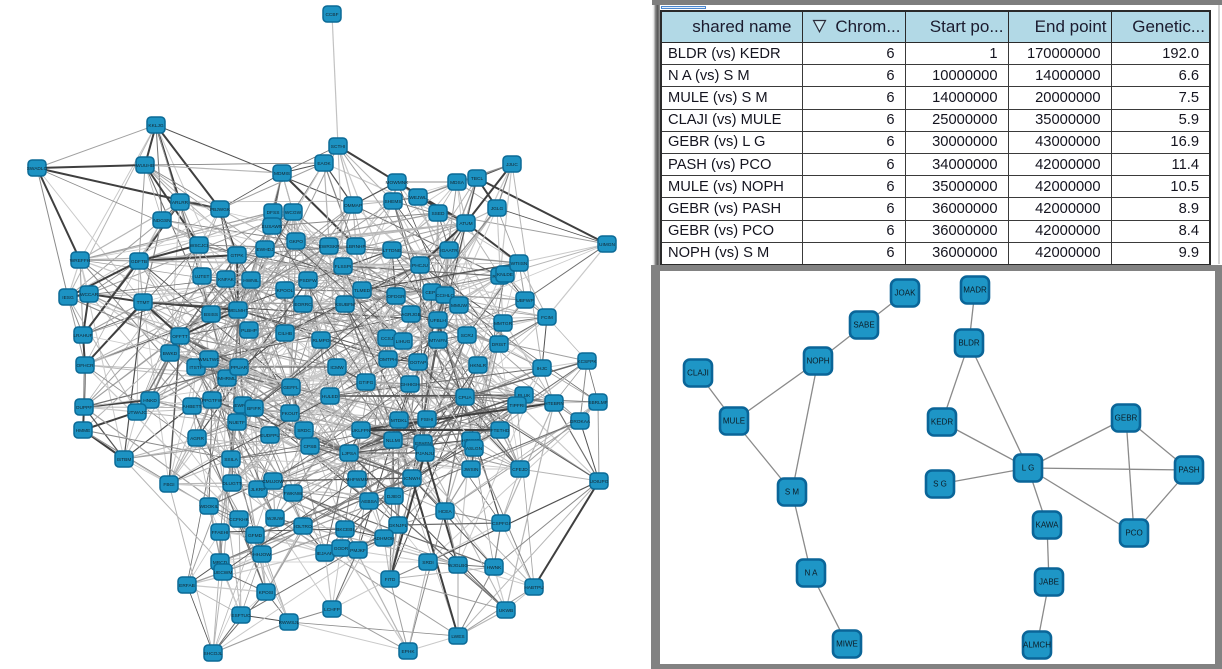 This screenshot has height=669, width=1222. Describe the element at coordinates (293, 213) in the screenshot. I see `svg-text: WCGW` at that location.